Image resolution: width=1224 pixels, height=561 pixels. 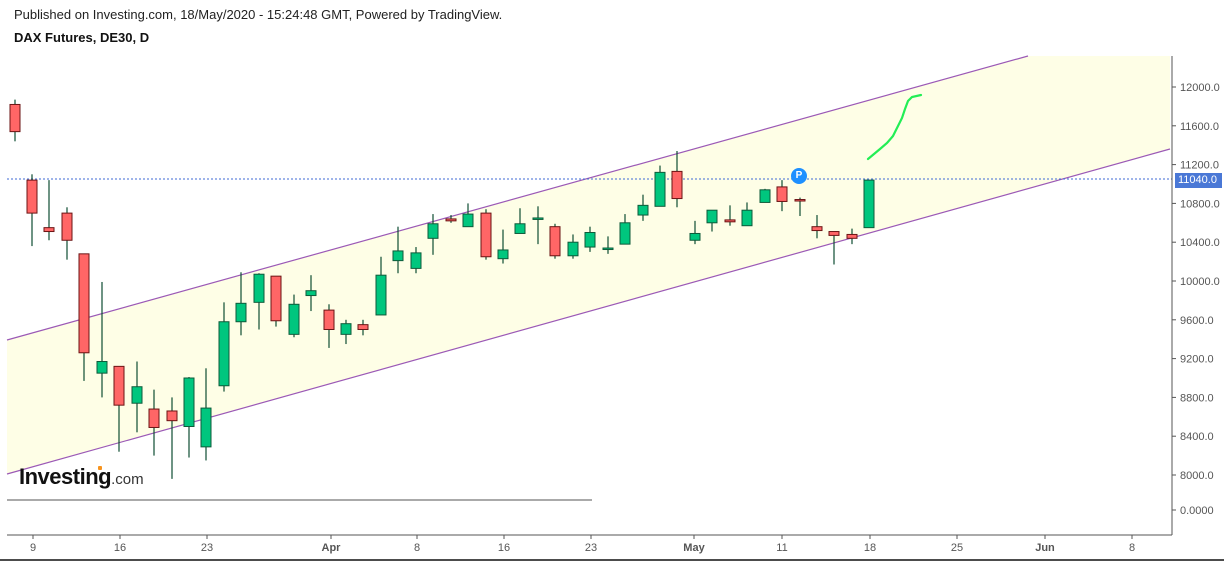 What do you see at coordinates (894, 127) in the screenshot?
I see `projection-curve` at bounding box center [894, 127].